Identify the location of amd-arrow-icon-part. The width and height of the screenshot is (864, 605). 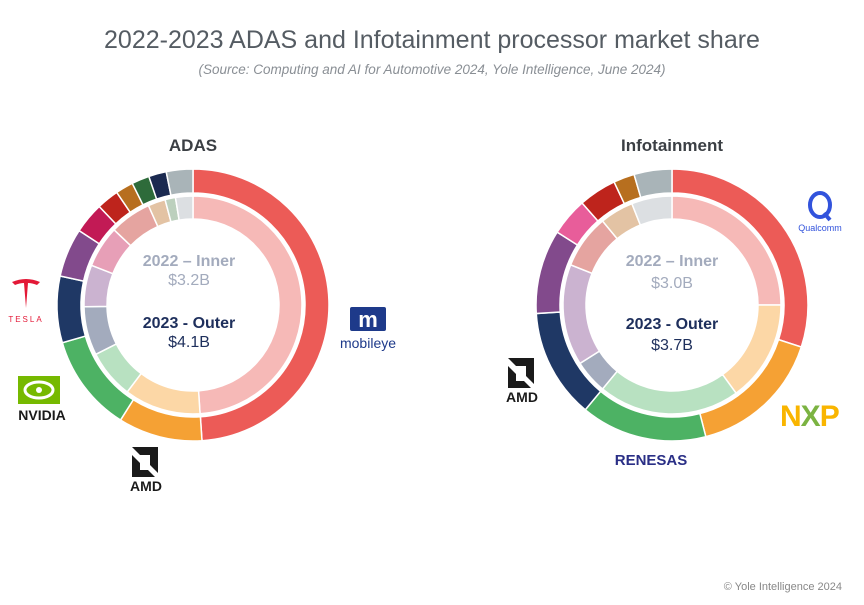
(143, 466).